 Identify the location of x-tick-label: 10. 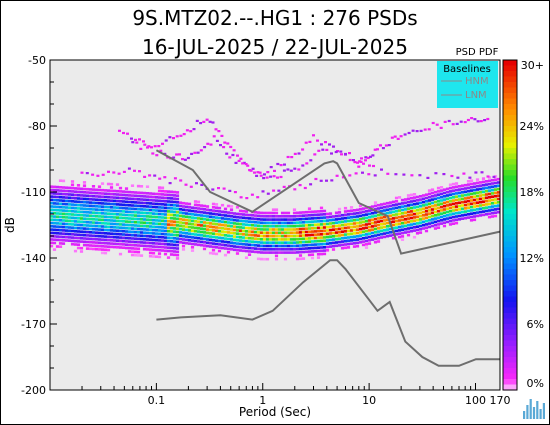
(369, 400).